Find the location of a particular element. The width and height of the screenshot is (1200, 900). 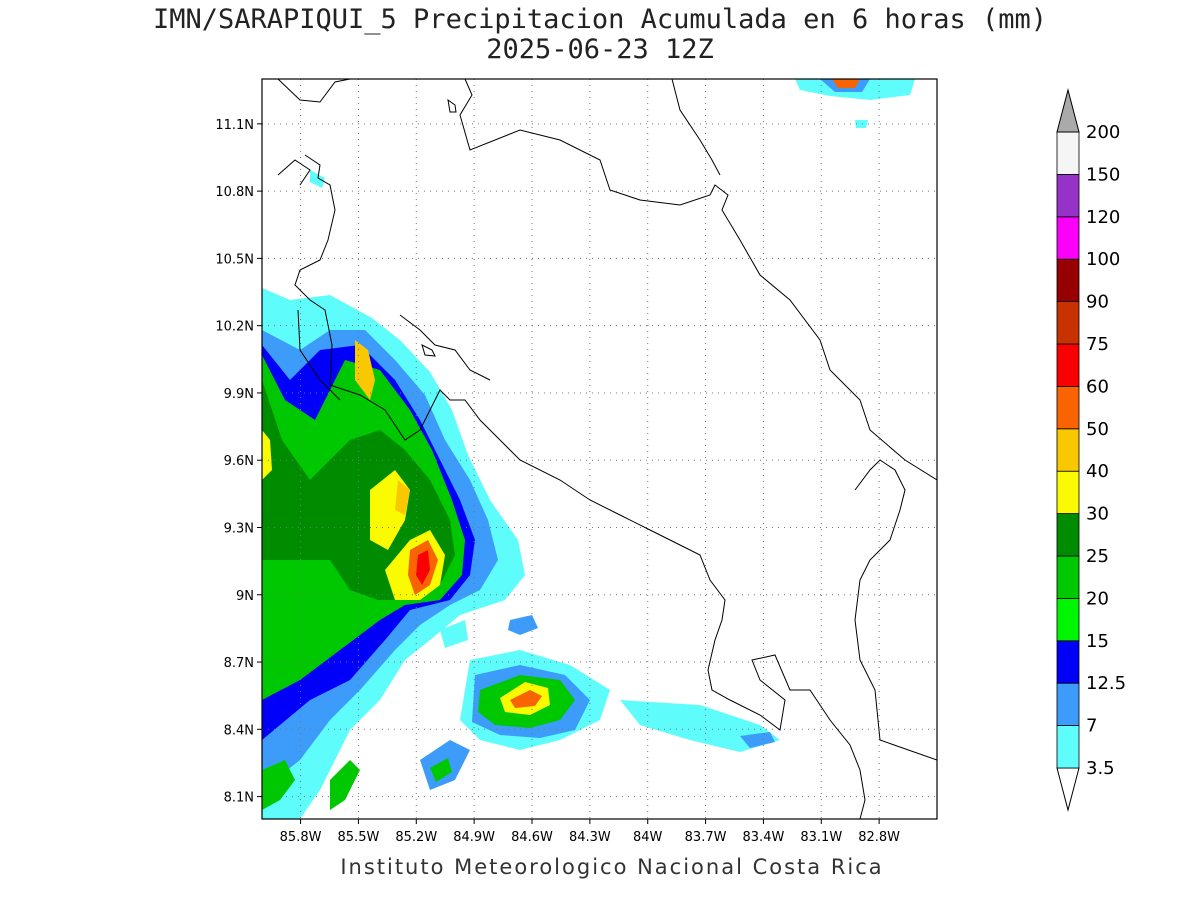

colorbar: 3.5 7 12.5 15 20 25 30 40 50 60 75 90 100 120 150 200 is located at coordinates (1091, 450).